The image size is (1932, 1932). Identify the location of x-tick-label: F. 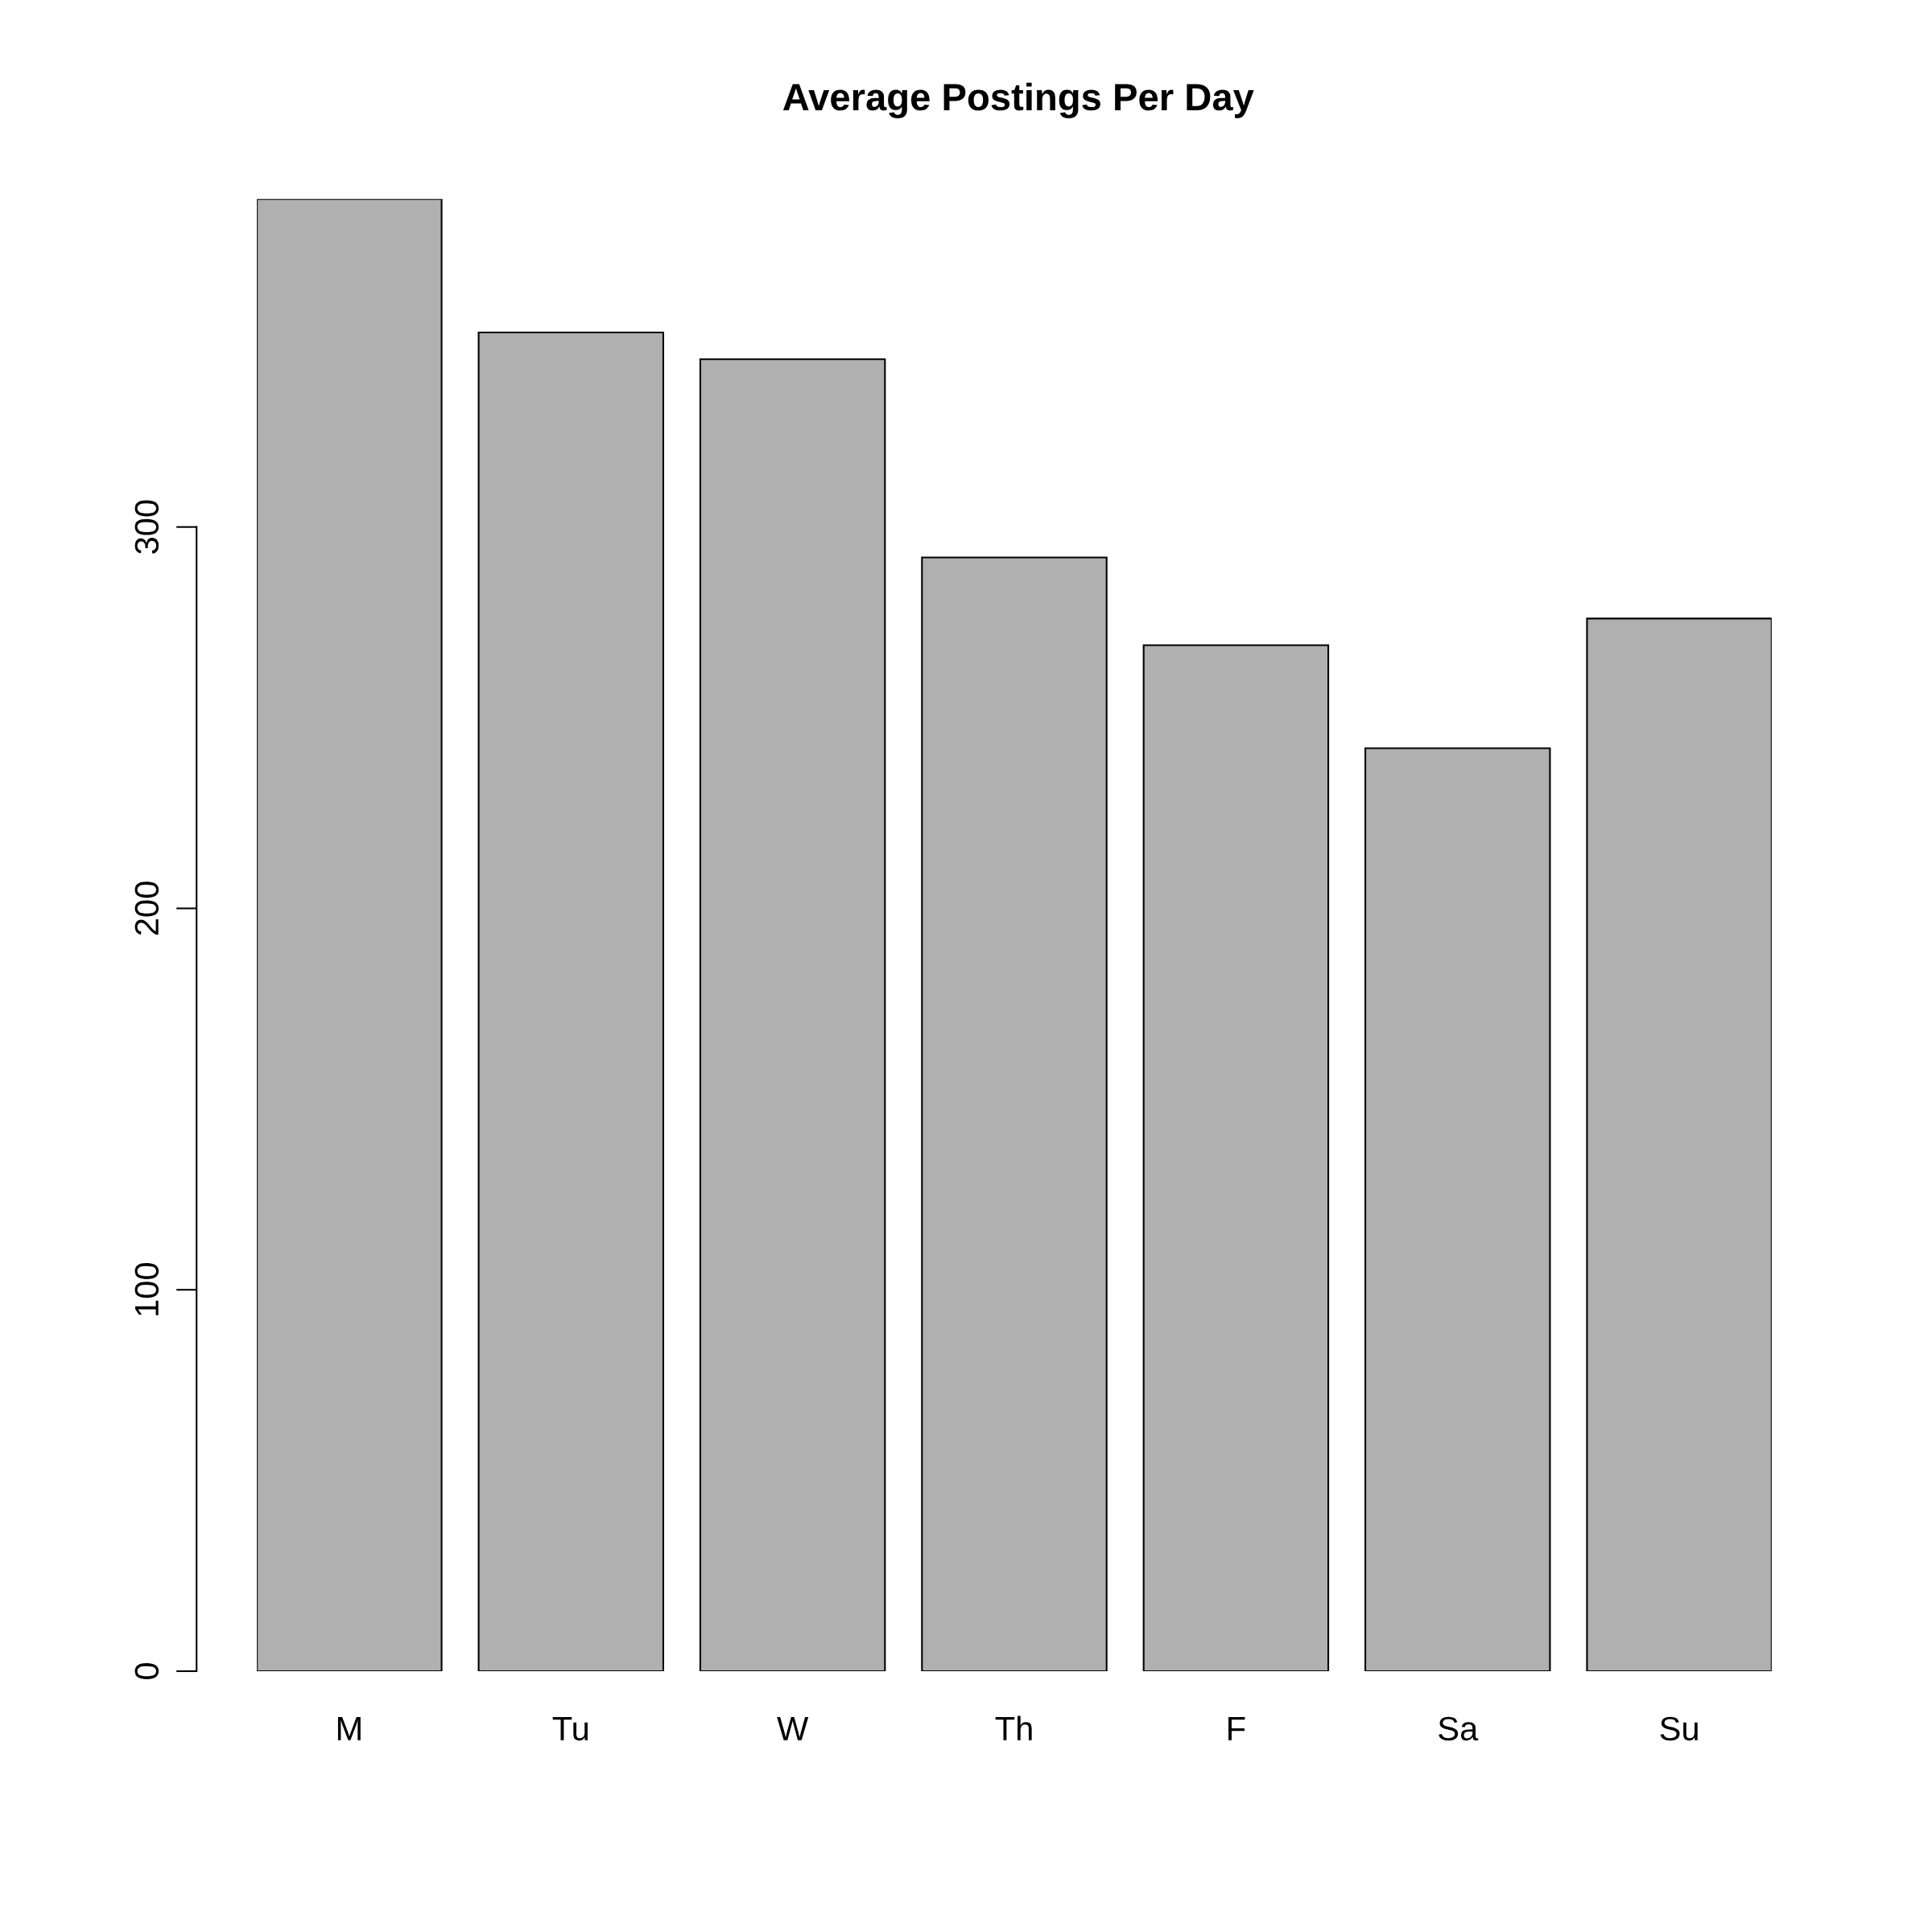
(1236, 1728).